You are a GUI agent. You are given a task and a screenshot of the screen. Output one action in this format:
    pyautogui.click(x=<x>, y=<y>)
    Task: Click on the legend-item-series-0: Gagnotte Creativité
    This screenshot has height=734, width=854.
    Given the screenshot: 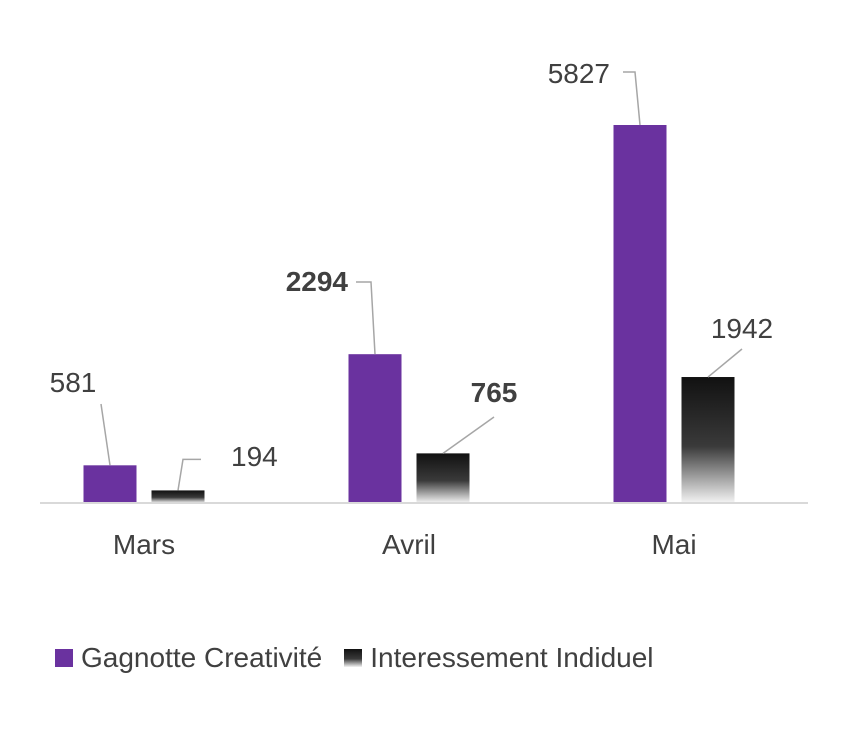 What is the action you would take?
    pyautogui.click(x=188, y=658)
    